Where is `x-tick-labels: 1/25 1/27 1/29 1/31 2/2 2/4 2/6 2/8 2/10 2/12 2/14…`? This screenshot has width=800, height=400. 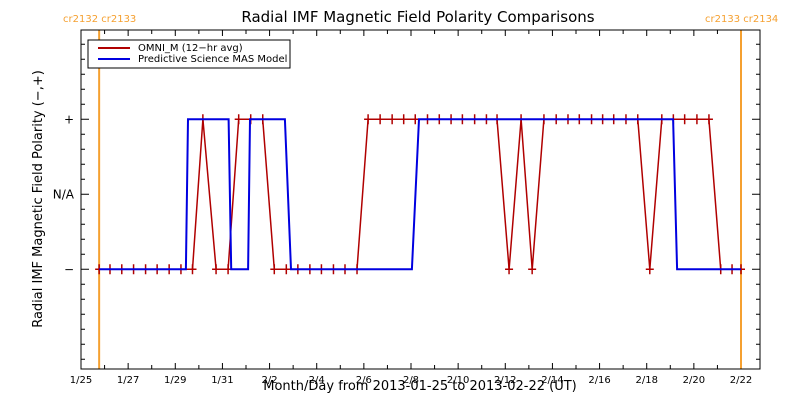
x-tick-labels: 1/25 1/27 1/29 1/31 2/2 2/4 2/6 2/8 2/10 2/12 2/14… is located at coordinates (411, 380).